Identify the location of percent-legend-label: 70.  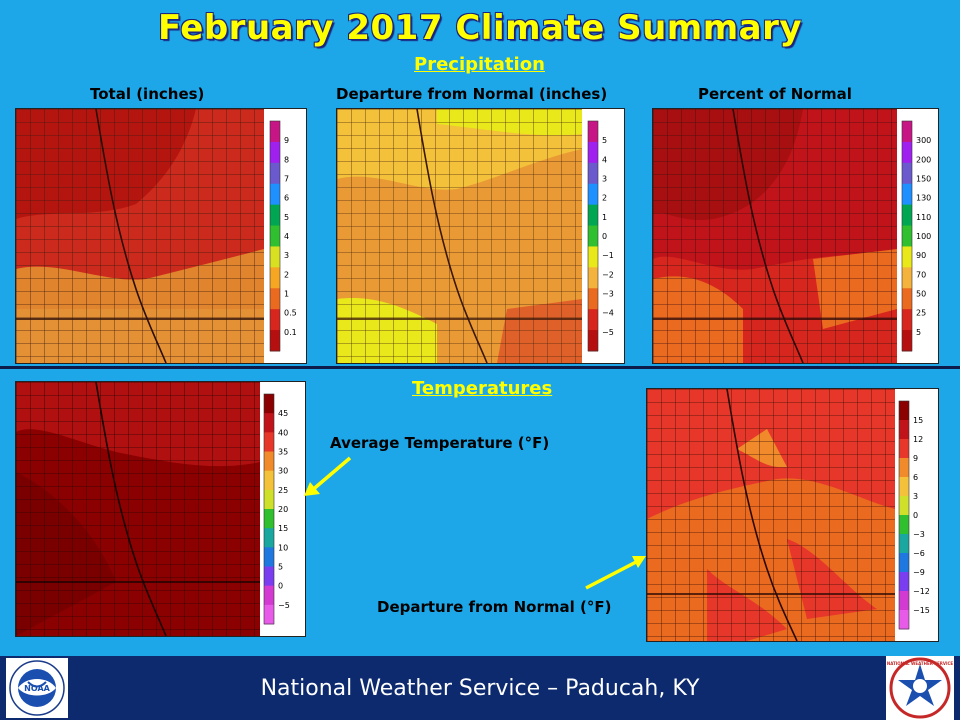
(921, 274).